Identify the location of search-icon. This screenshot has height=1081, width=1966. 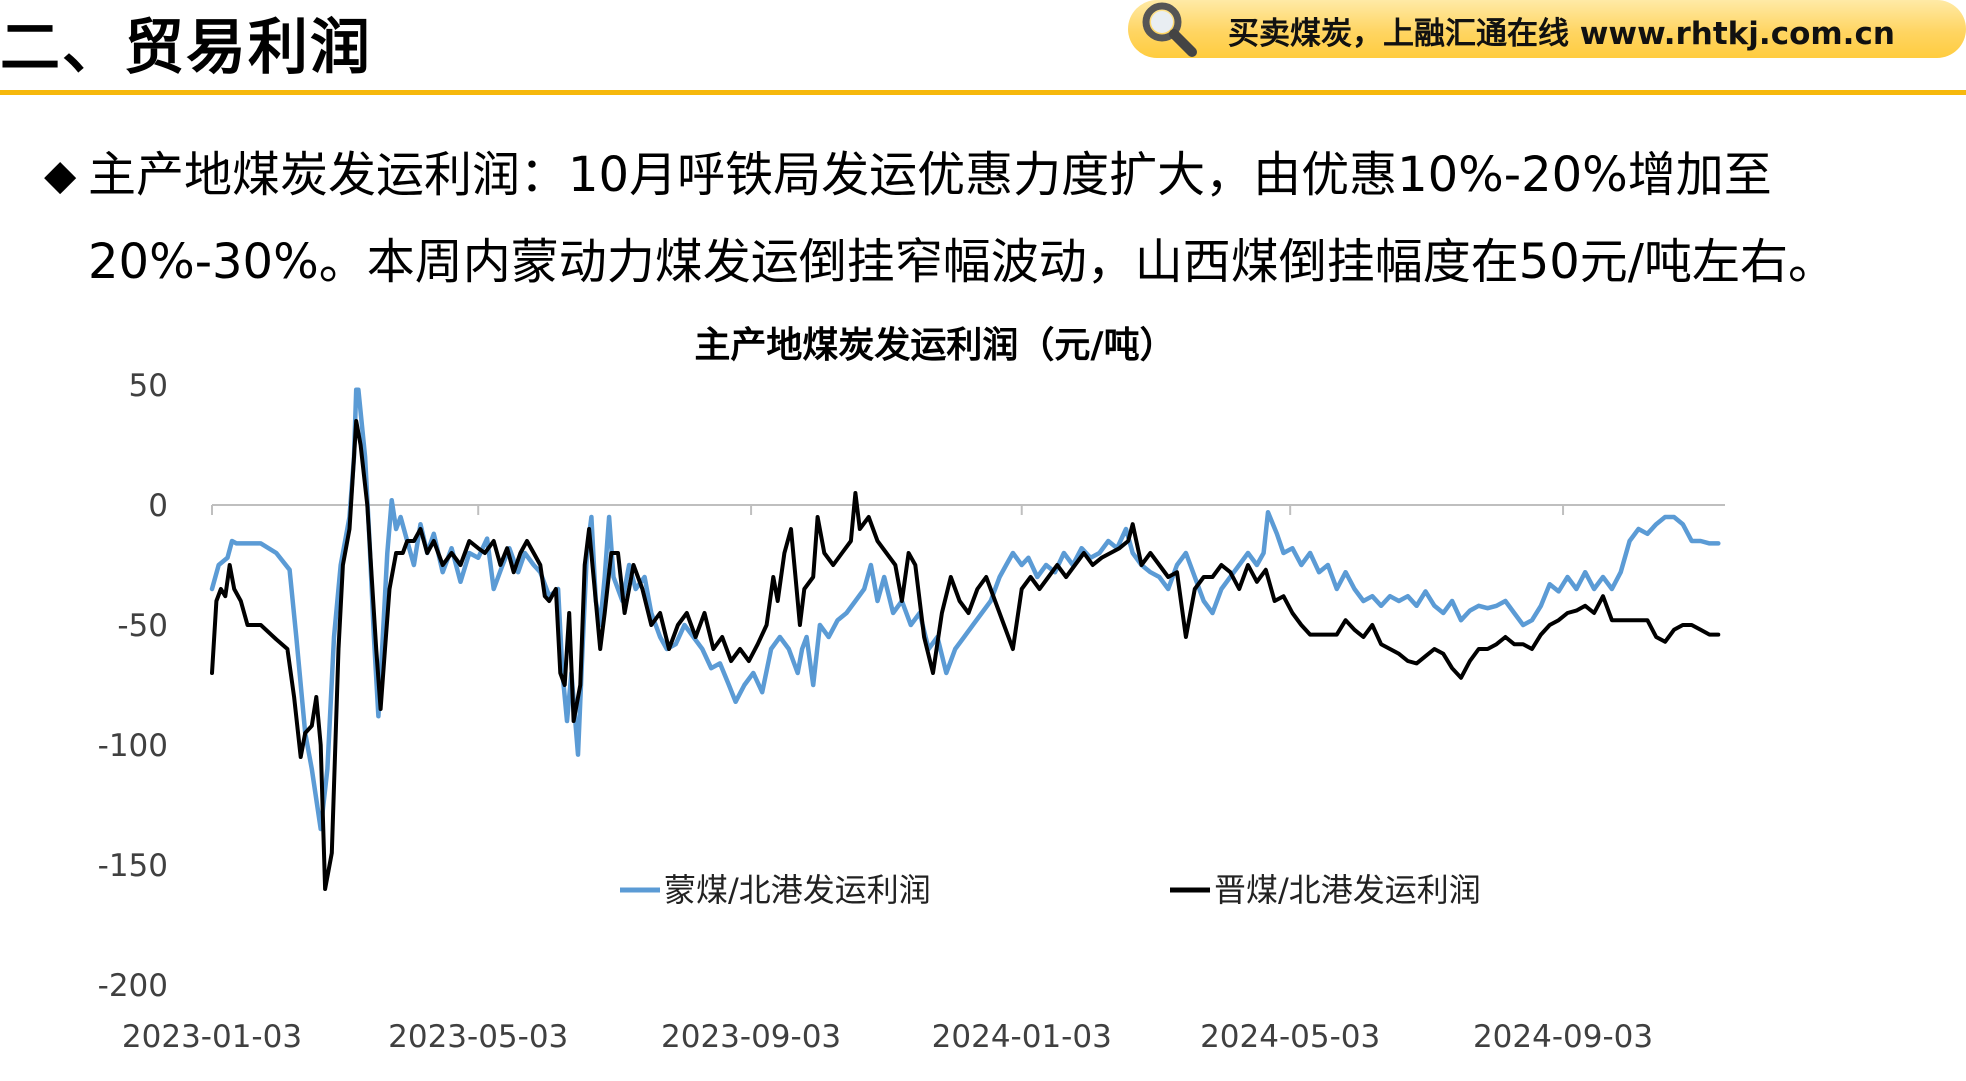
(1169, 29).